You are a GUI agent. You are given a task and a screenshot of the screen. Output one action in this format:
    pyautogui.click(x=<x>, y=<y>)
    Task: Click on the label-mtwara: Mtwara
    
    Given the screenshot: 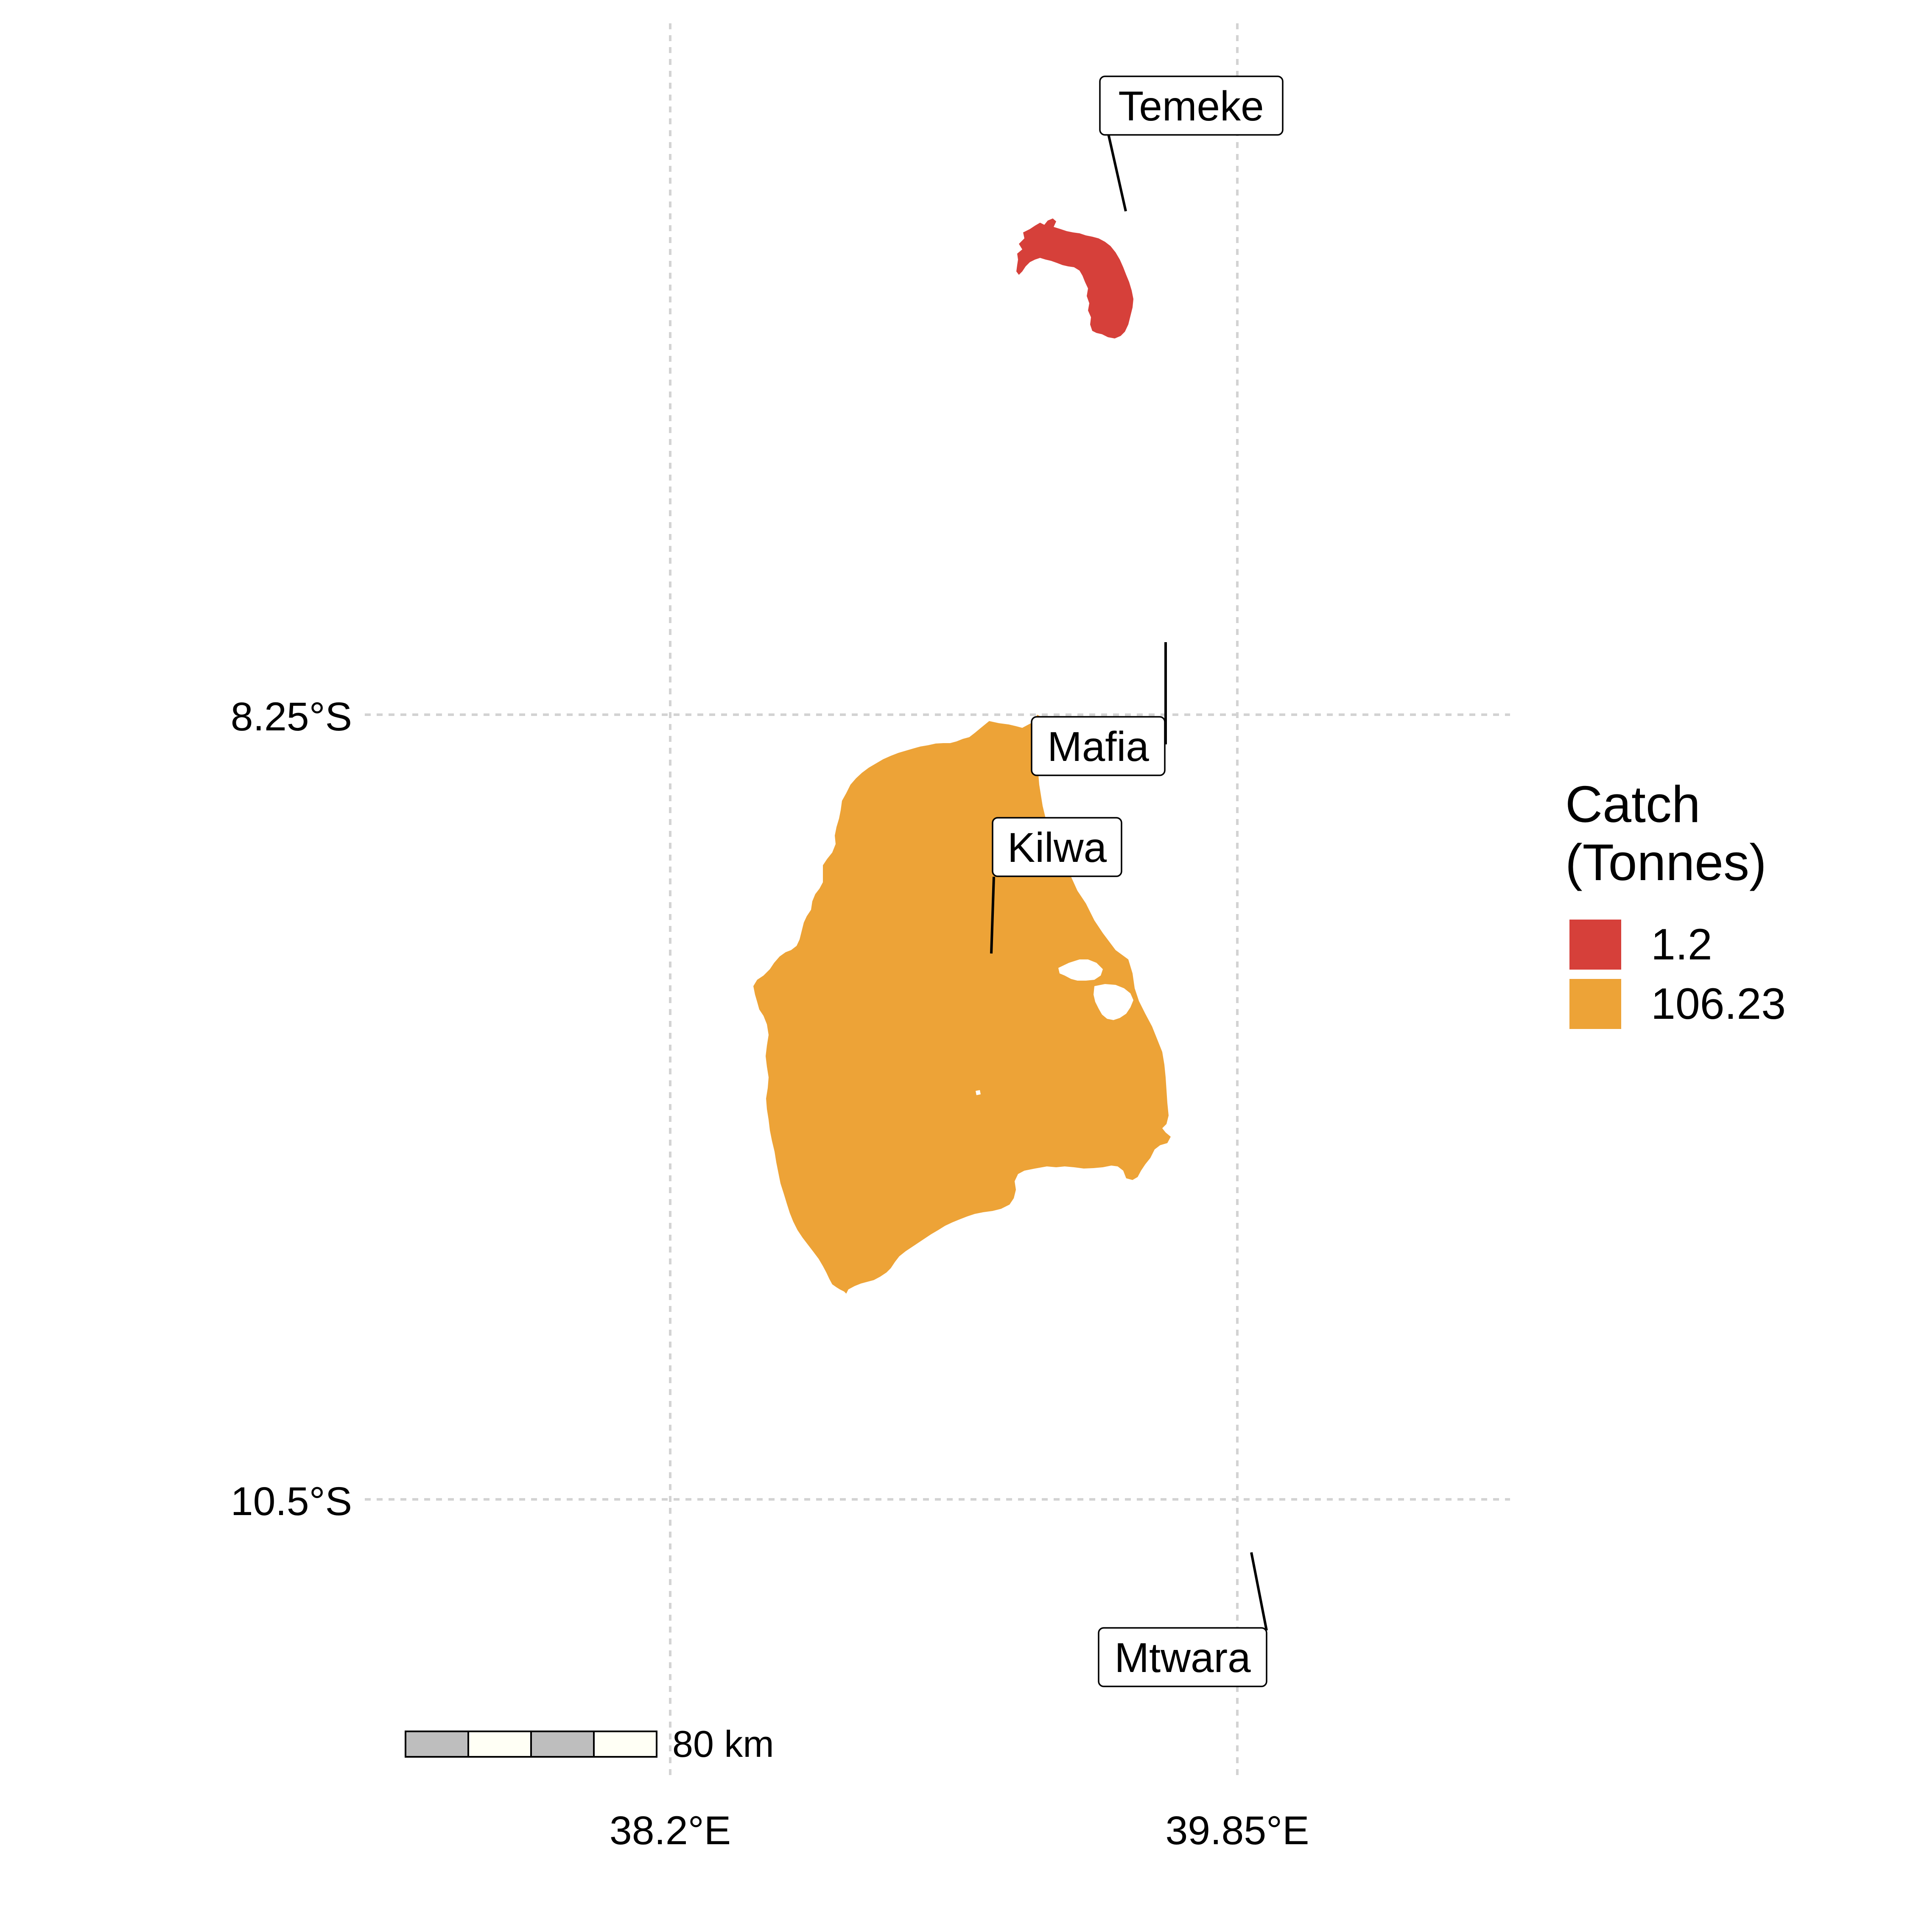 What is the action you would take?
    pyautogui.click(x=1182, y=1657)
    